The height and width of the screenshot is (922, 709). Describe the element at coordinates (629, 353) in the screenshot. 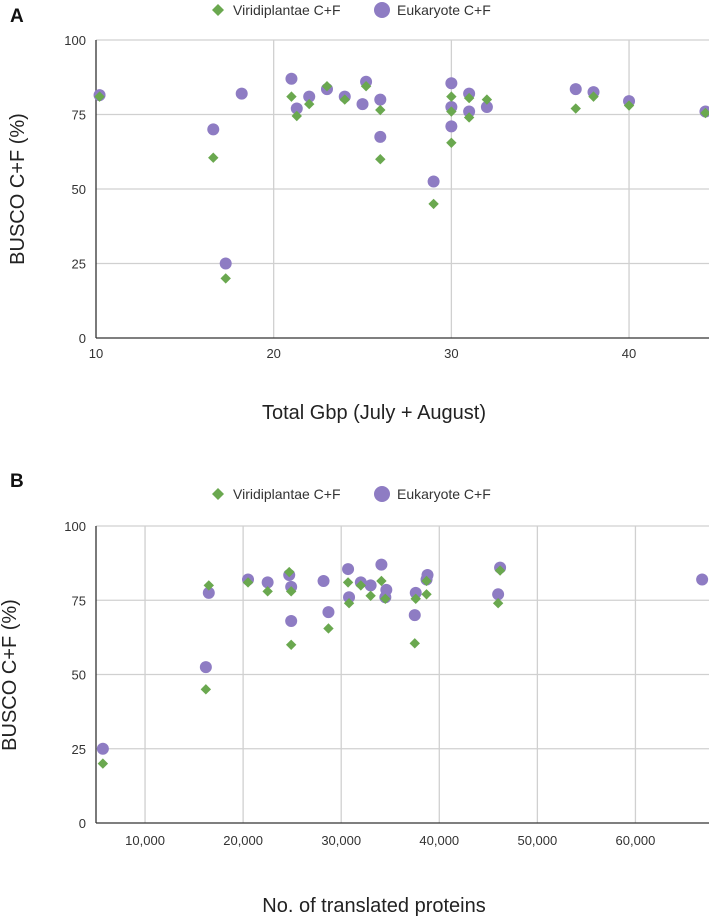

I see `x-tick-label: 40` at that location.